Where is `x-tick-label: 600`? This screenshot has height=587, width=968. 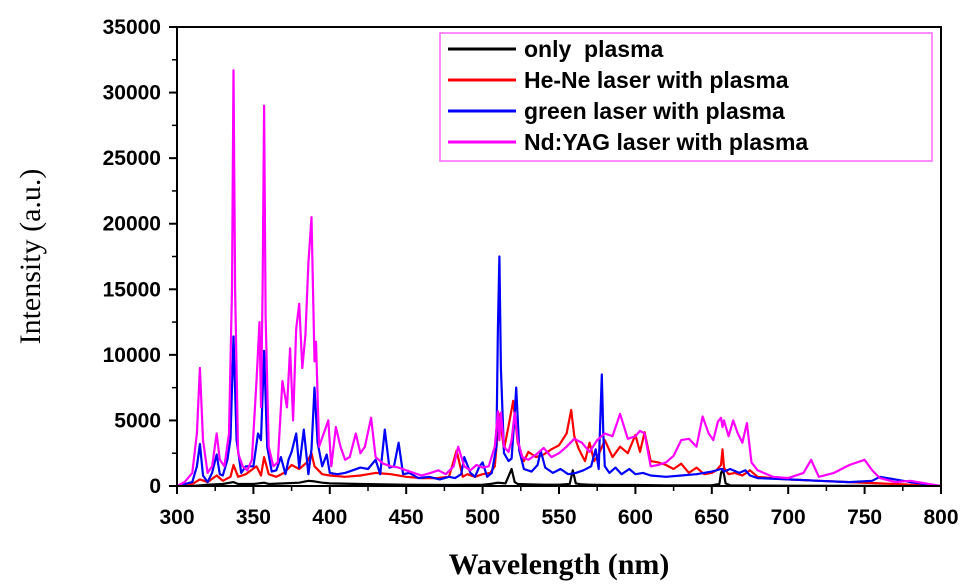 x-tick-label: 600 is located at coordinates (635, 517).